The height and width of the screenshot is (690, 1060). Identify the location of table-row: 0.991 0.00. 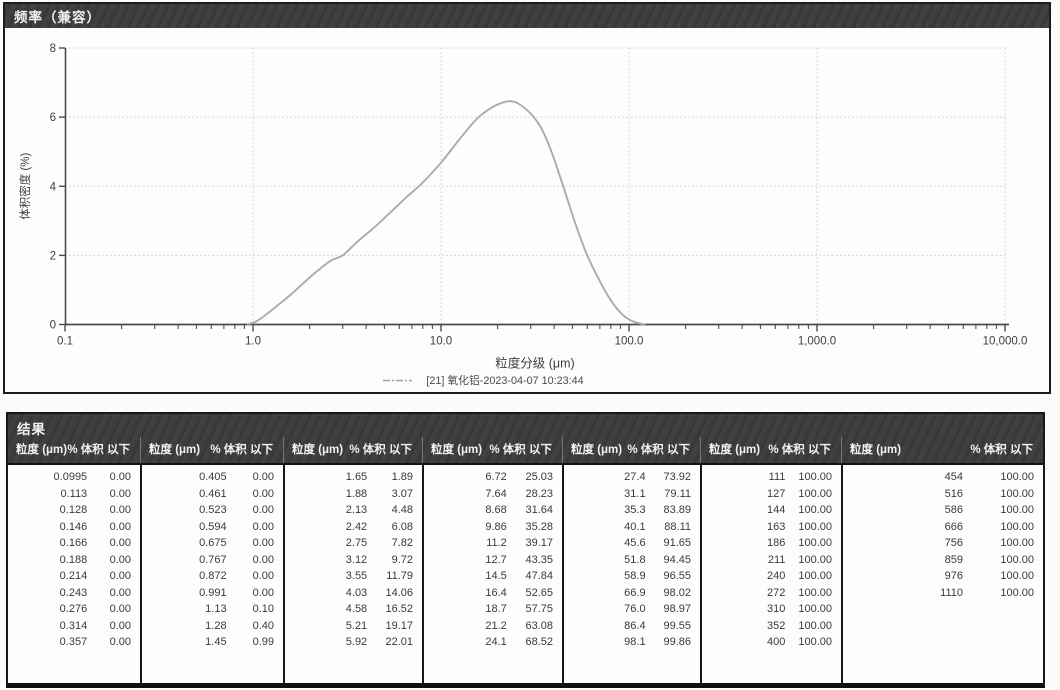
(212, 593).